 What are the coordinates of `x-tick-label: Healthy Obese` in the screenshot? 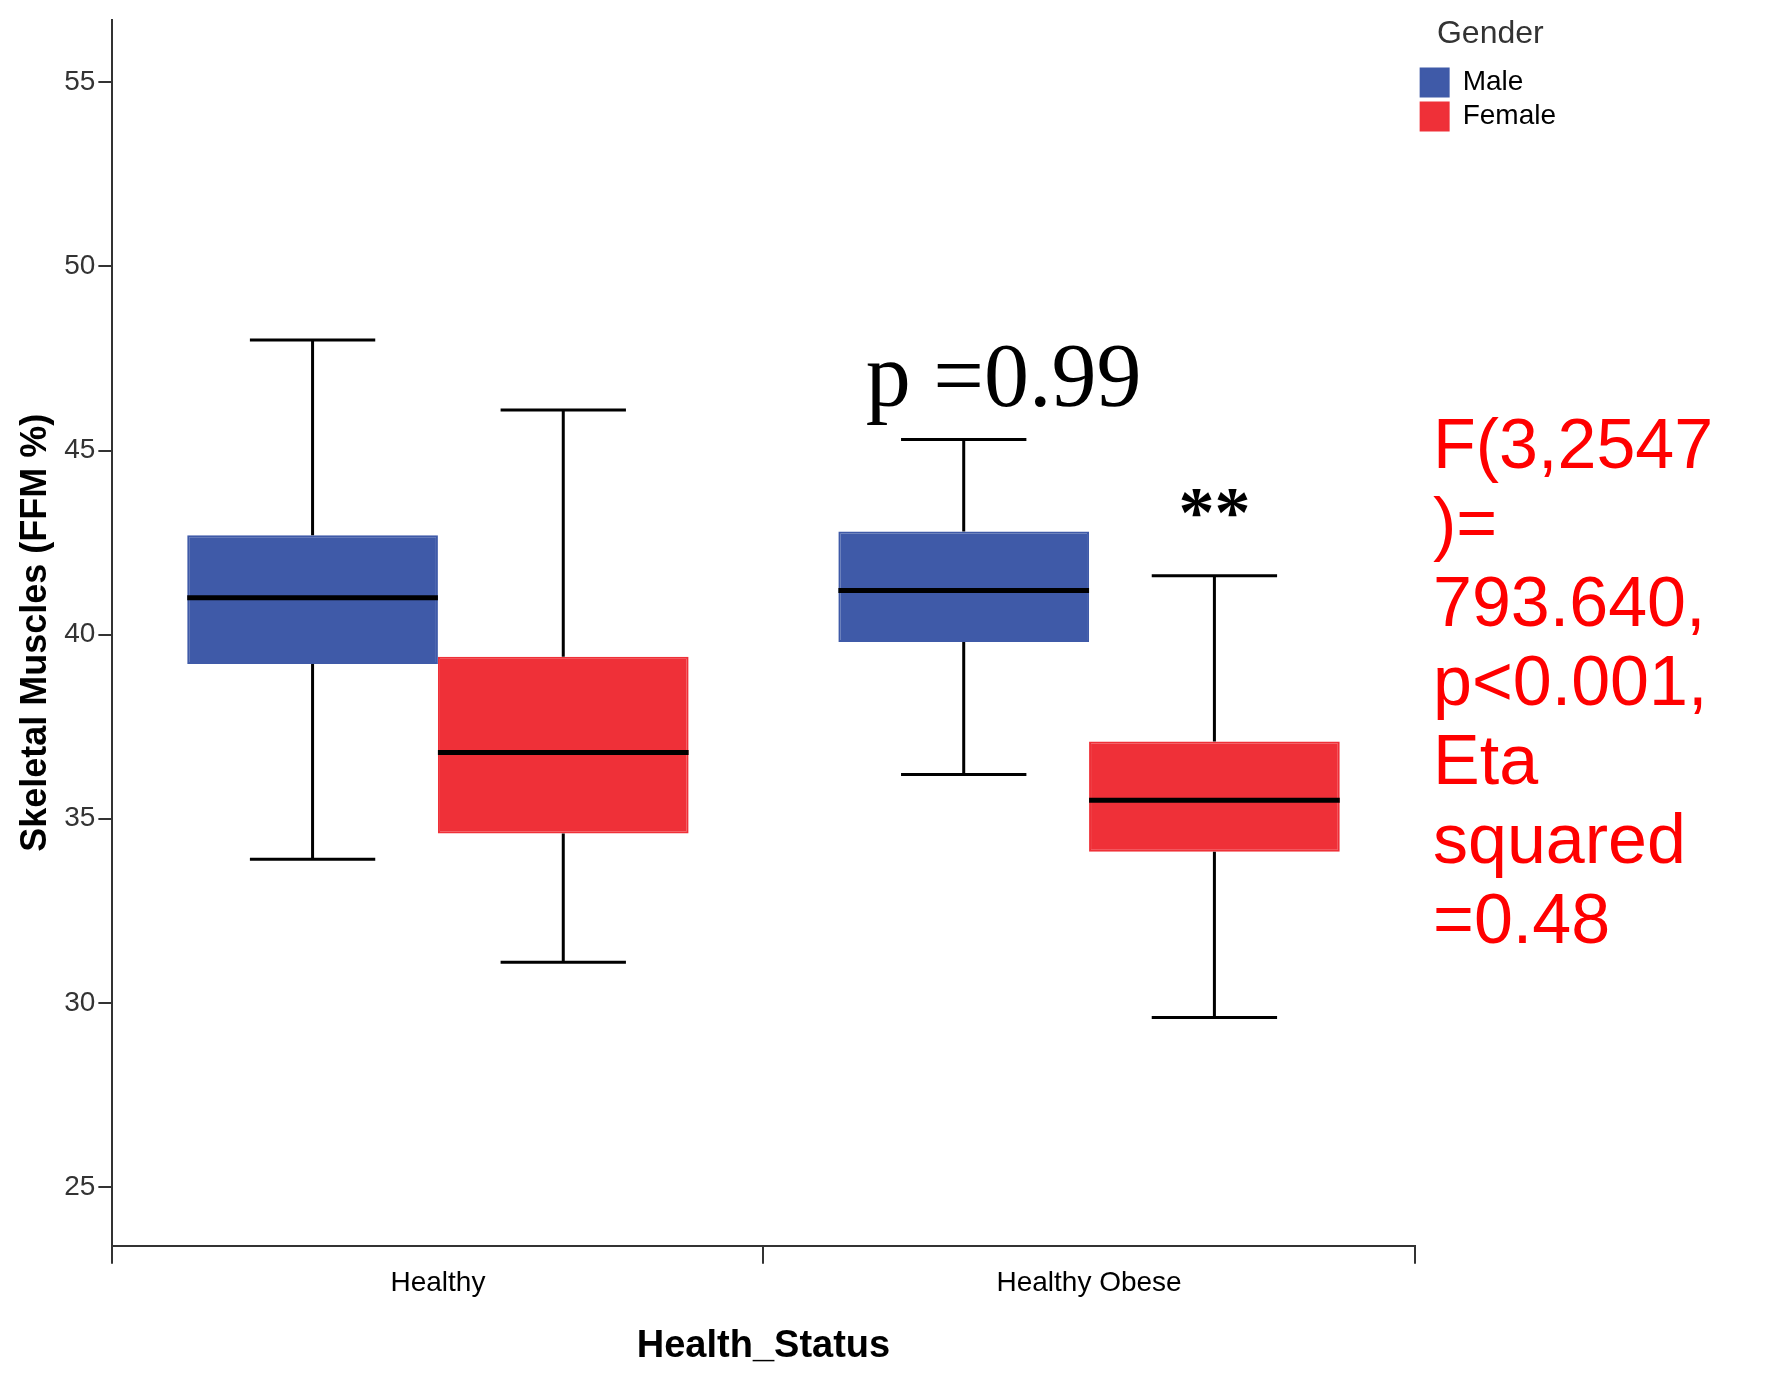 It's located at (1089, 1282).